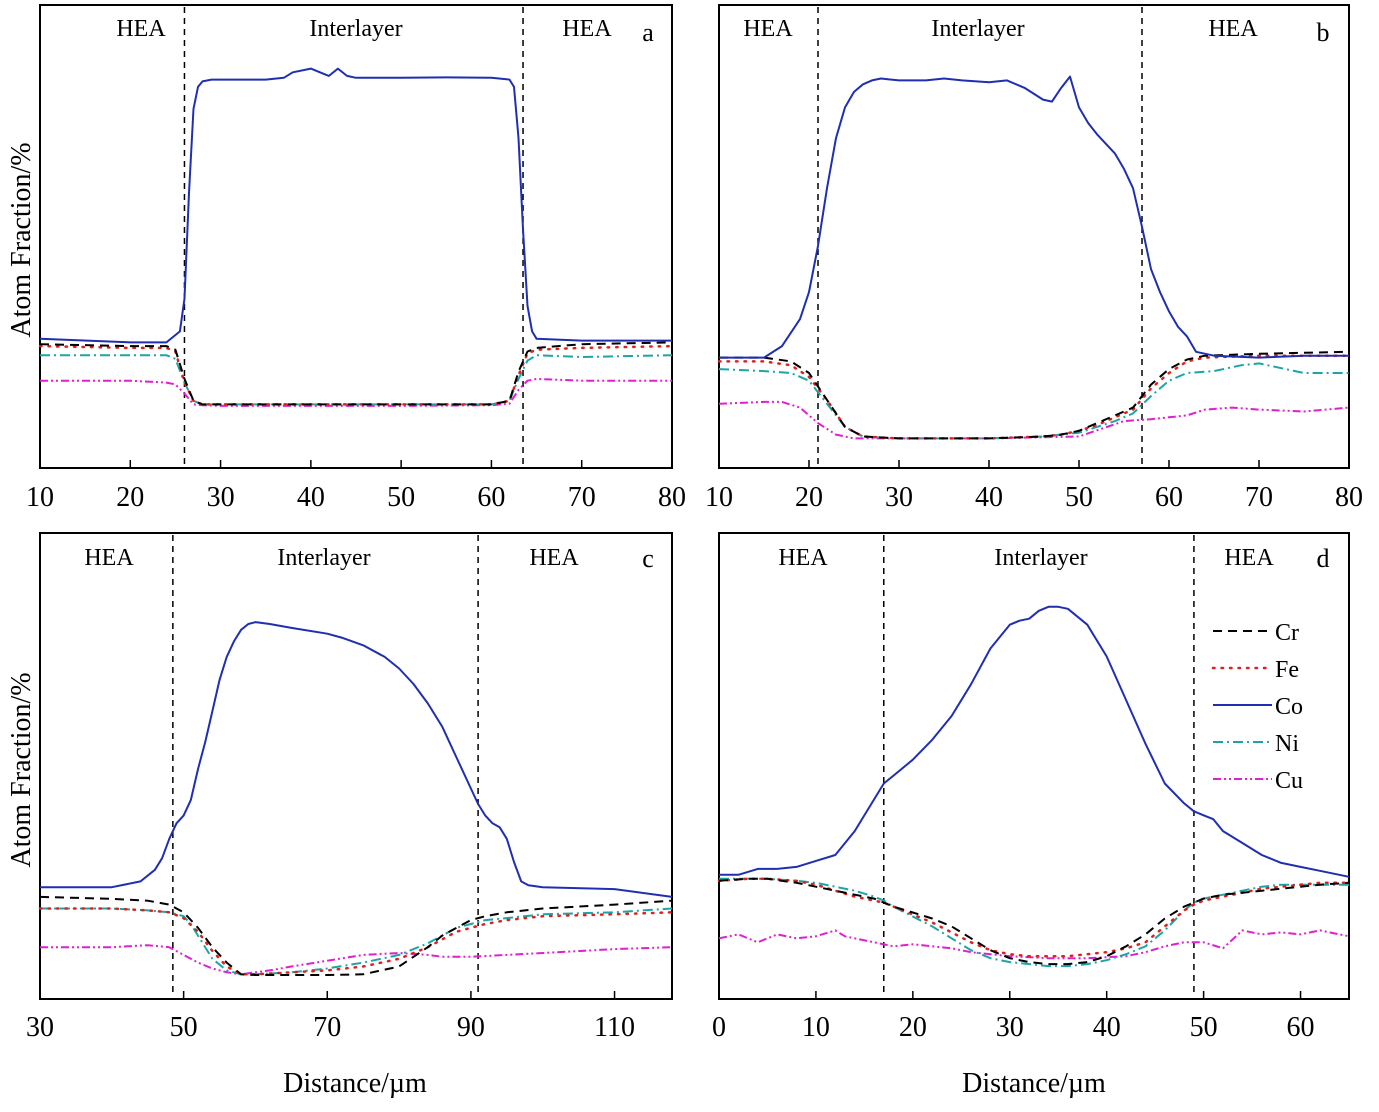 Image resolution: width=1379 pixels, height=1112 pixels. What do you see at coordinates (1323, 32) in the screenshot?
I see `panel-letter: b` at bounding box center [1323, 32].